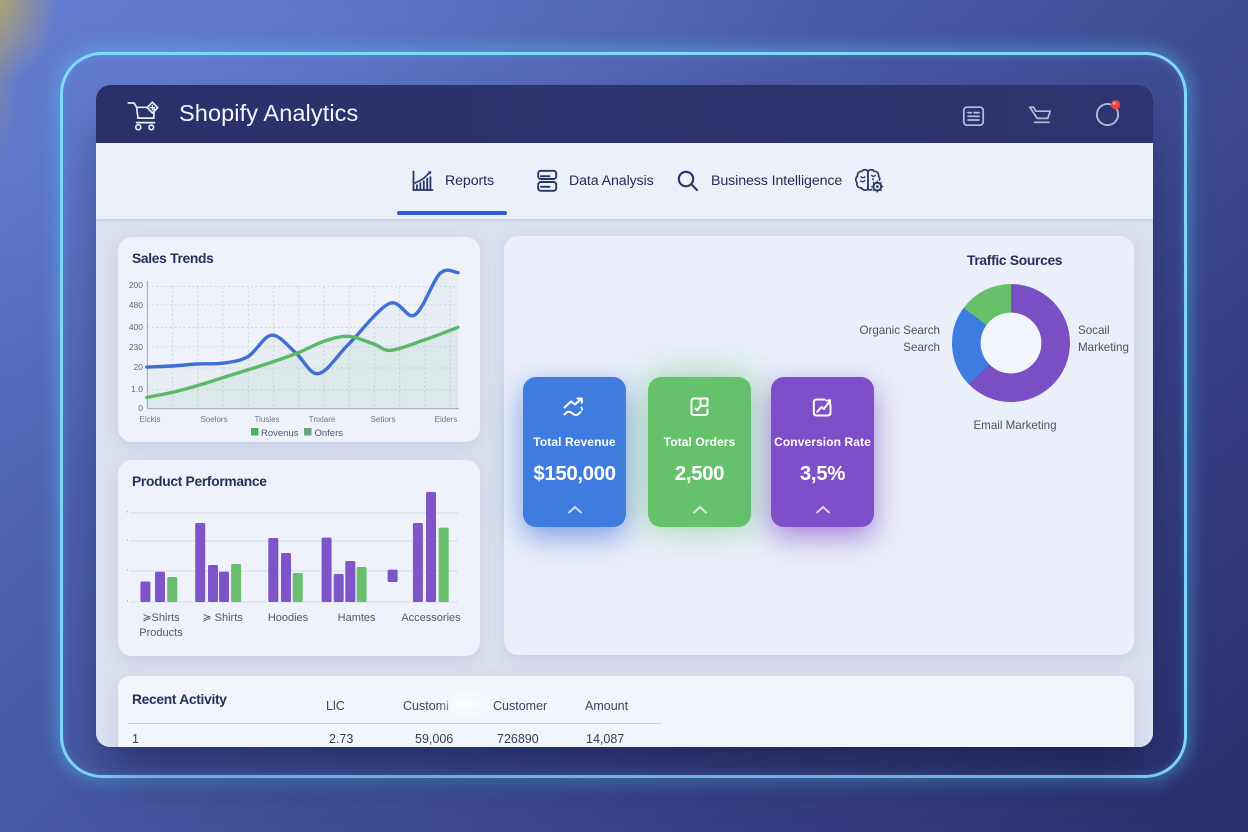  I want to click on svg-text: 200, so click(136, 285).